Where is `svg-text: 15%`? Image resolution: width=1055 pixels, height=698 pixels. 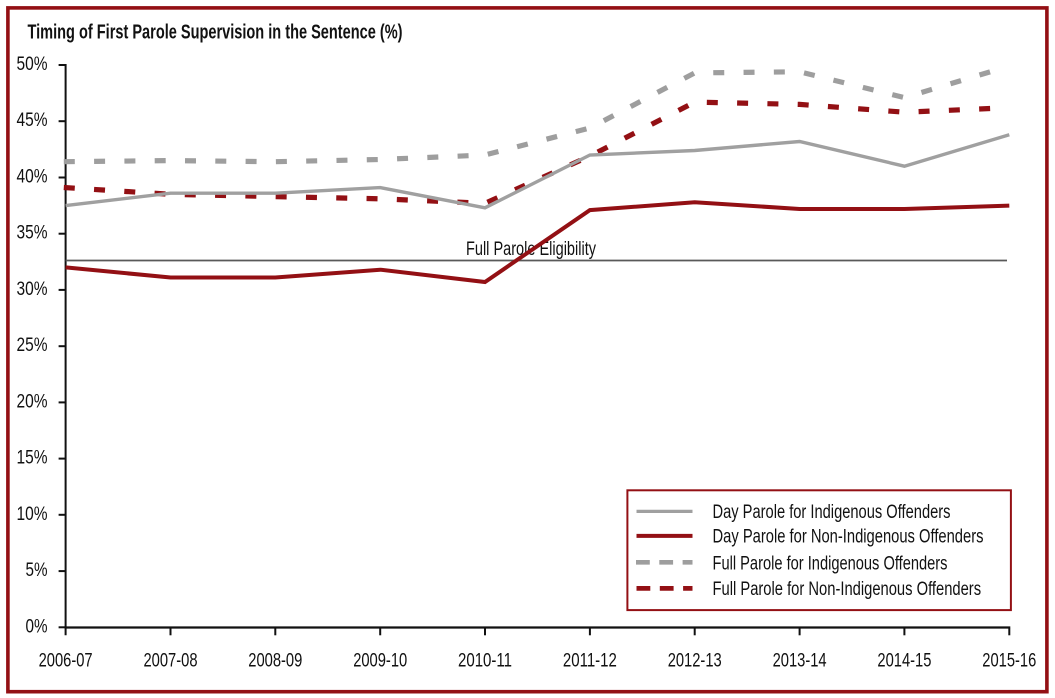
svg-text: 15% is located at coordinates (32, 458).